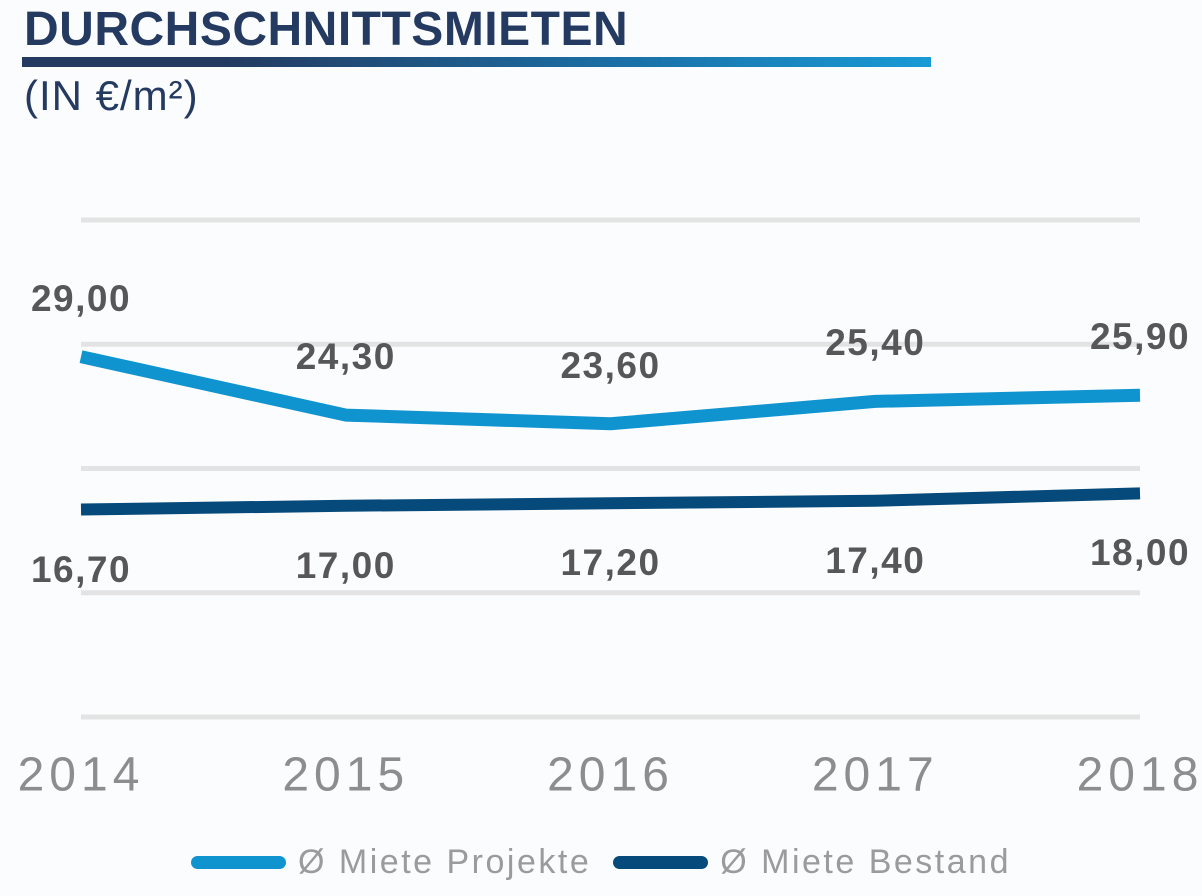  I want to click on legend-item-bestand: Ø Miete Bestand, so click(812, 862).